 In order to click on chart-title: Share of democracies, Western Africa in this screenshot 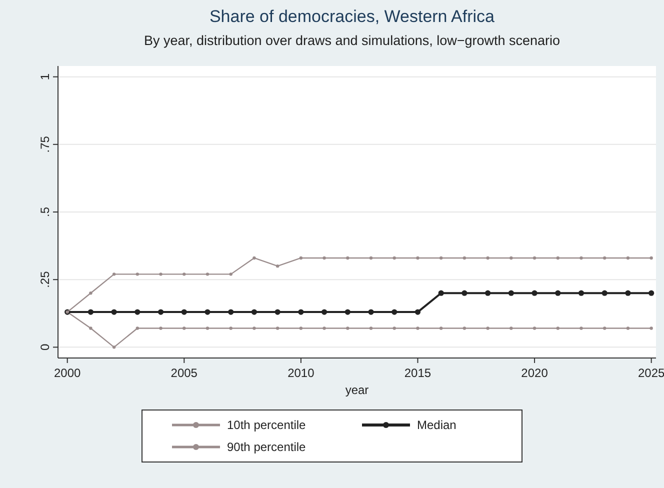, I will do `click(352, 16)`.